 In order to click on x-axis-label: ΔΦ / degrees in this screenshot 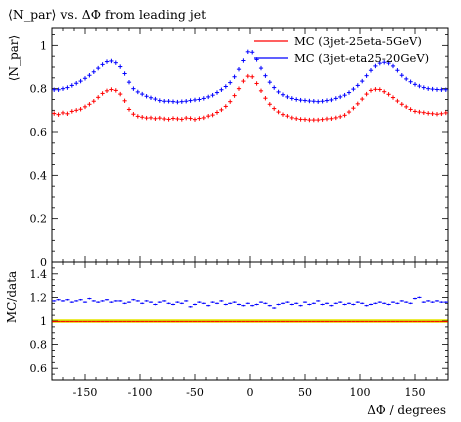, I will do `click(406, 410)`.